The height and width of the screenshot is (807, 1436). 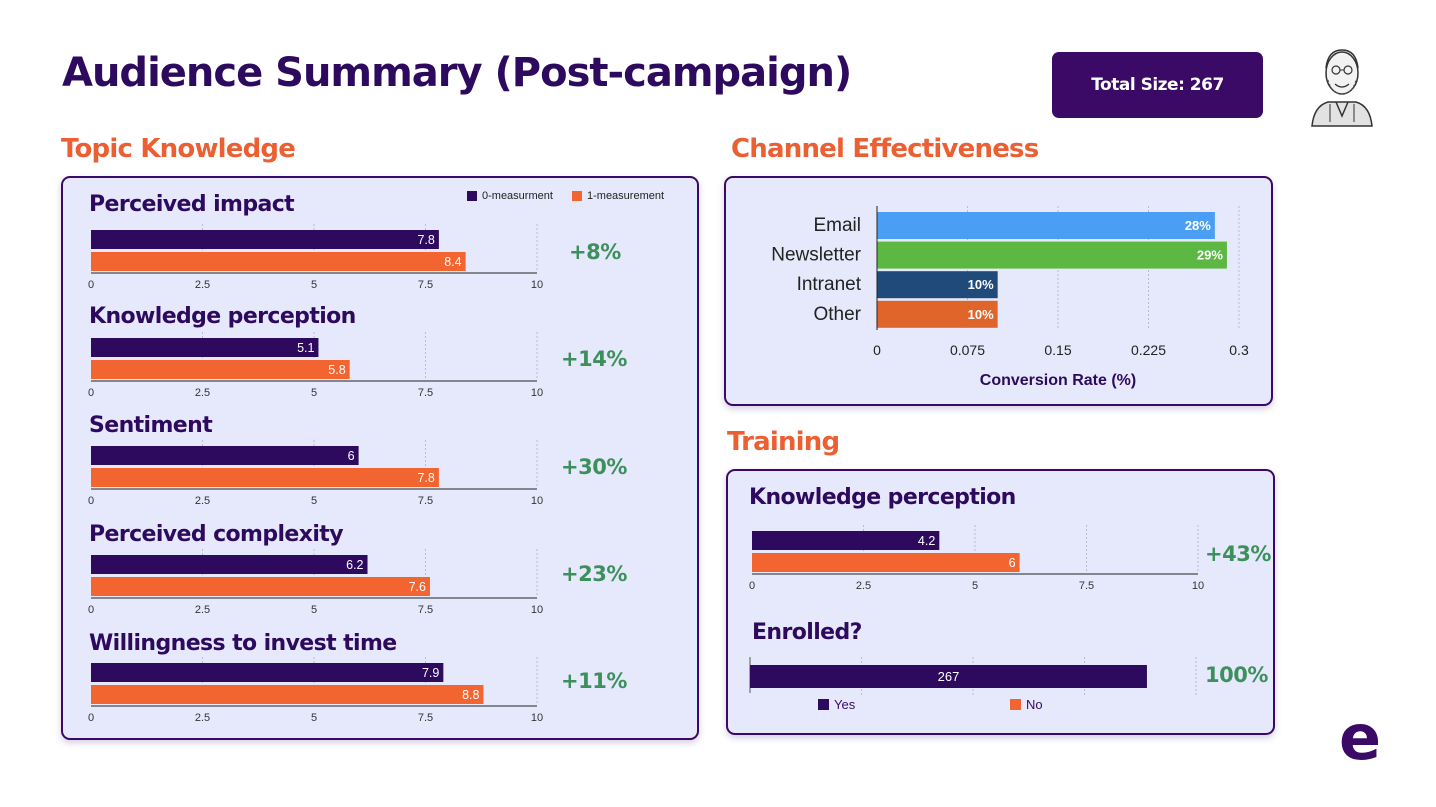 I want to click on avatar, so click(x=1342, y=88).